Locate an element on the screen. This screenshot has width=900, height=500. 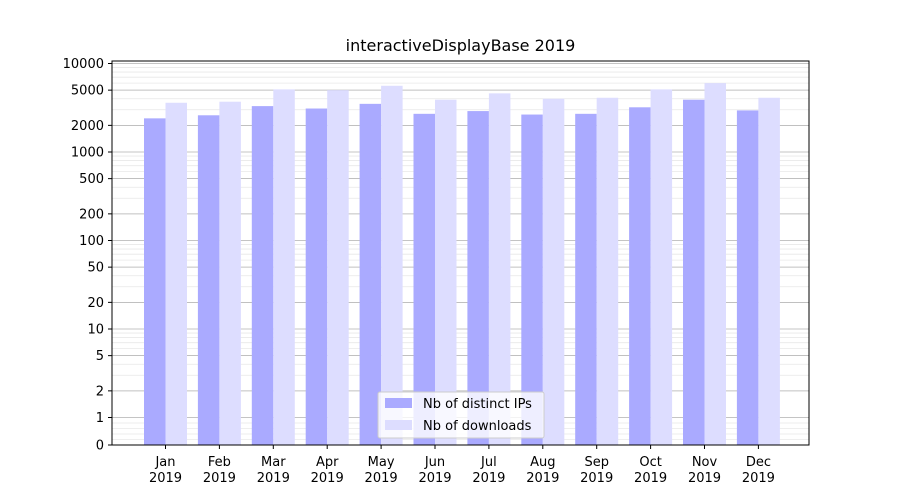
legend-box is located at coordinates (461, 415).